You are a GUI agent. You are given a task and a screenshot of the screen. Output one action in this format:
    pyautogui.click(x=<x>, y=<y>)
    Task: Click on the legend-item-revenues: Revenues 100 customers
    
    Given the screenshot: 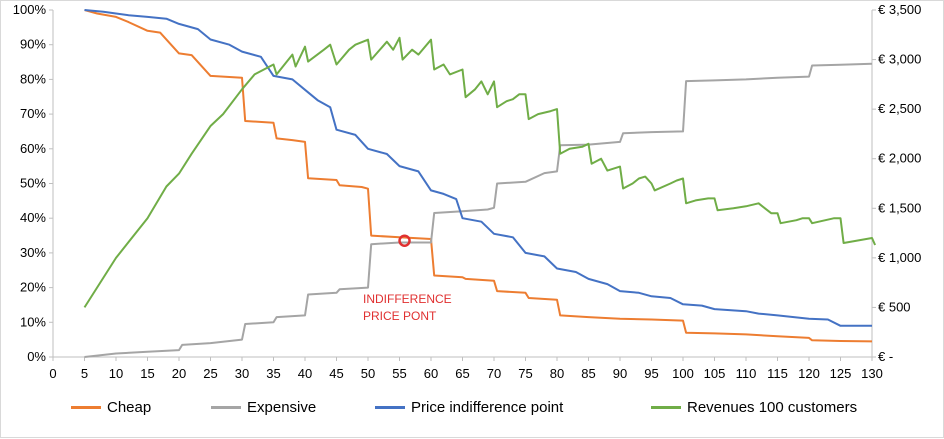 What is the action you would take?
    pyautogui.click(x=754, y=407)
    